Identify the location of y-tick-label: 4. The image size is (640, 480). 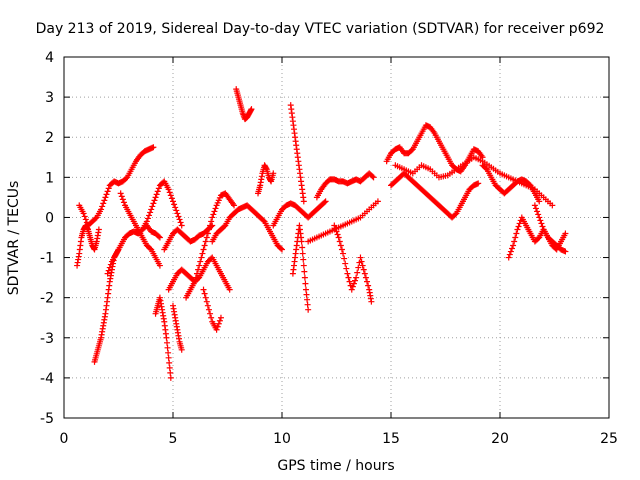
(49, 58).